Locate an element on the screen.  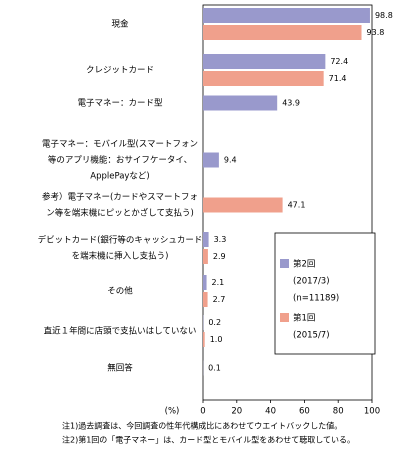
value-label: 2.7 is located at coordinates (219, 299).